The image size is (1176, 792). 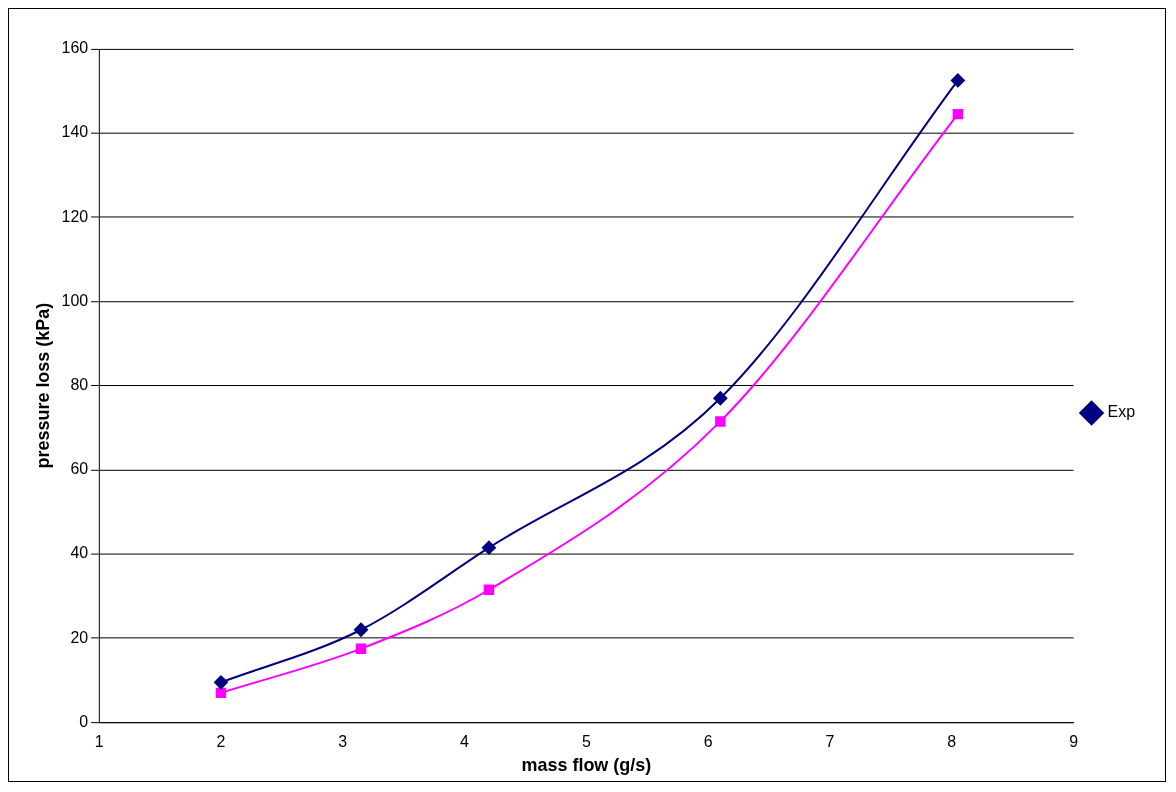 What do you see at coordinates (79, 553) in the screenshot?
I see `y-tick-label: 40` at bounding box center [79, 553].